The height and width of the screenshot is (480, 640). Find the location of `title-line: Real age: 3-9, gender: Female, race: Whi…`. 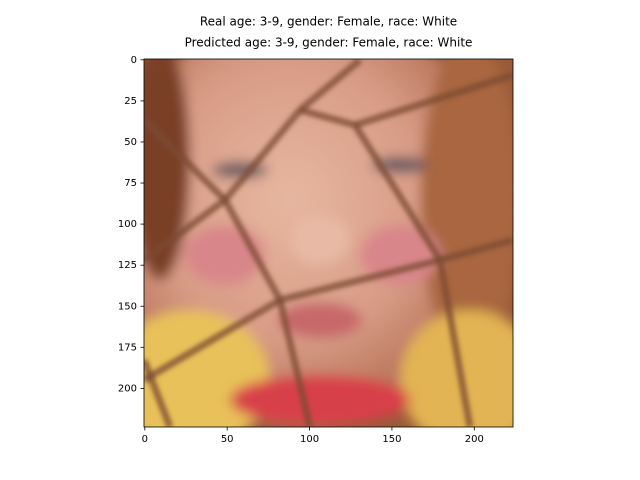

title-line: Real age: 3-9, gender: Female, race: Whi… is located at coordinates (328, 22).